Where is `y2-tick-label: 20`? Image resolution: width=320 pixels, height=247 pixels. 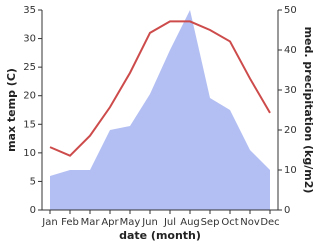
y2-tick-label: 20 is located at coordinates (290, 130).